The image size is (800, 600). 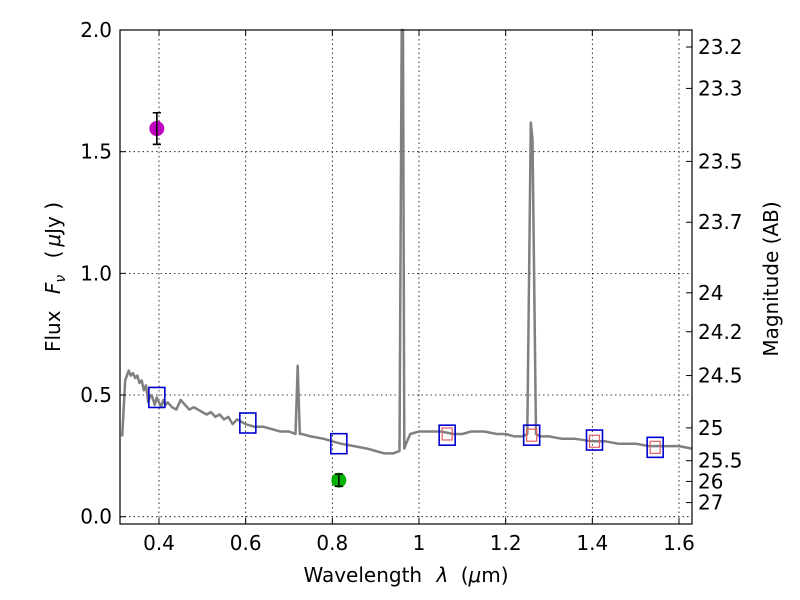 I want to click on magnitude-tick-label: 23.5, so click(x=720, y=161).